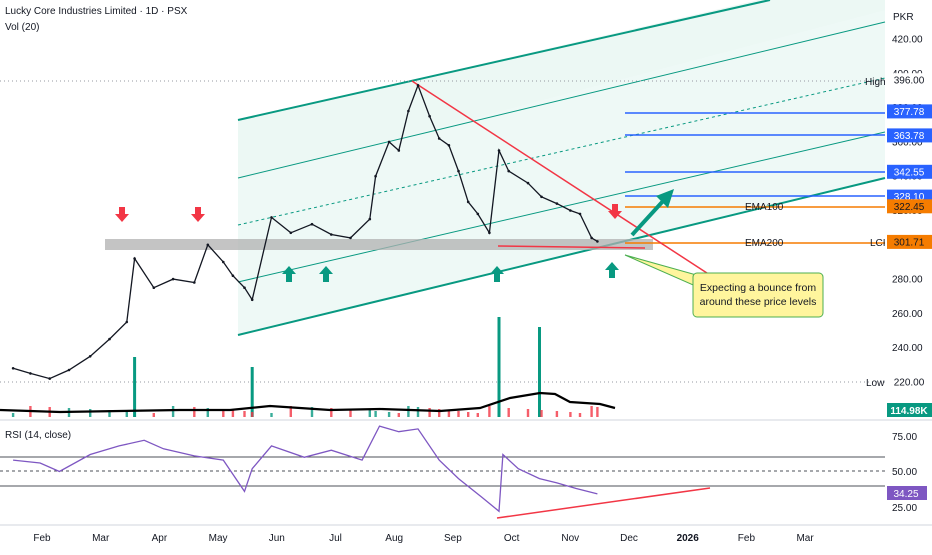 The height and width of the screenshot is (555, 932). I want to click on chart-title: Lucky Core Industries Limited · 1D · PSX, so click(96, 11).